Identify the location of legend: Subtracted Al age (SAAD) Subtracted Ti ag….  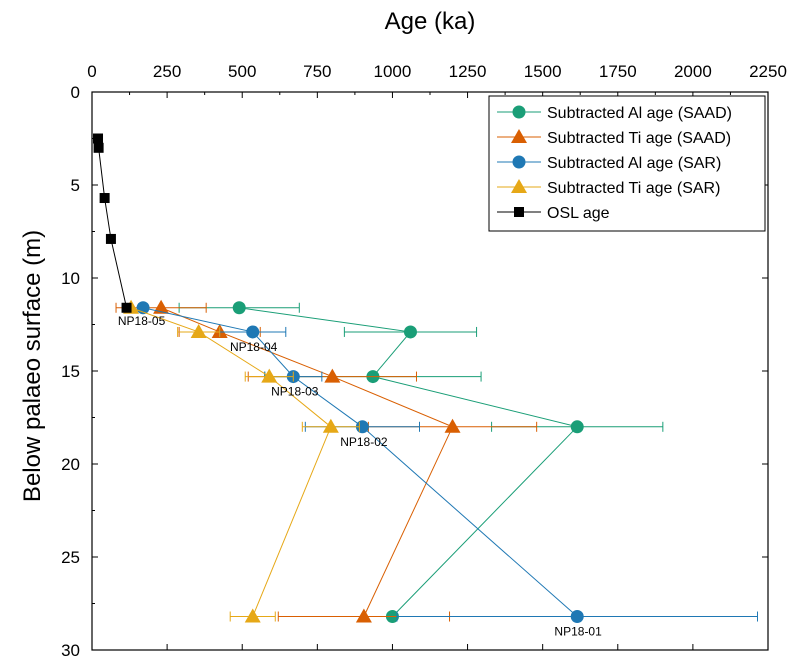
(627, 163).